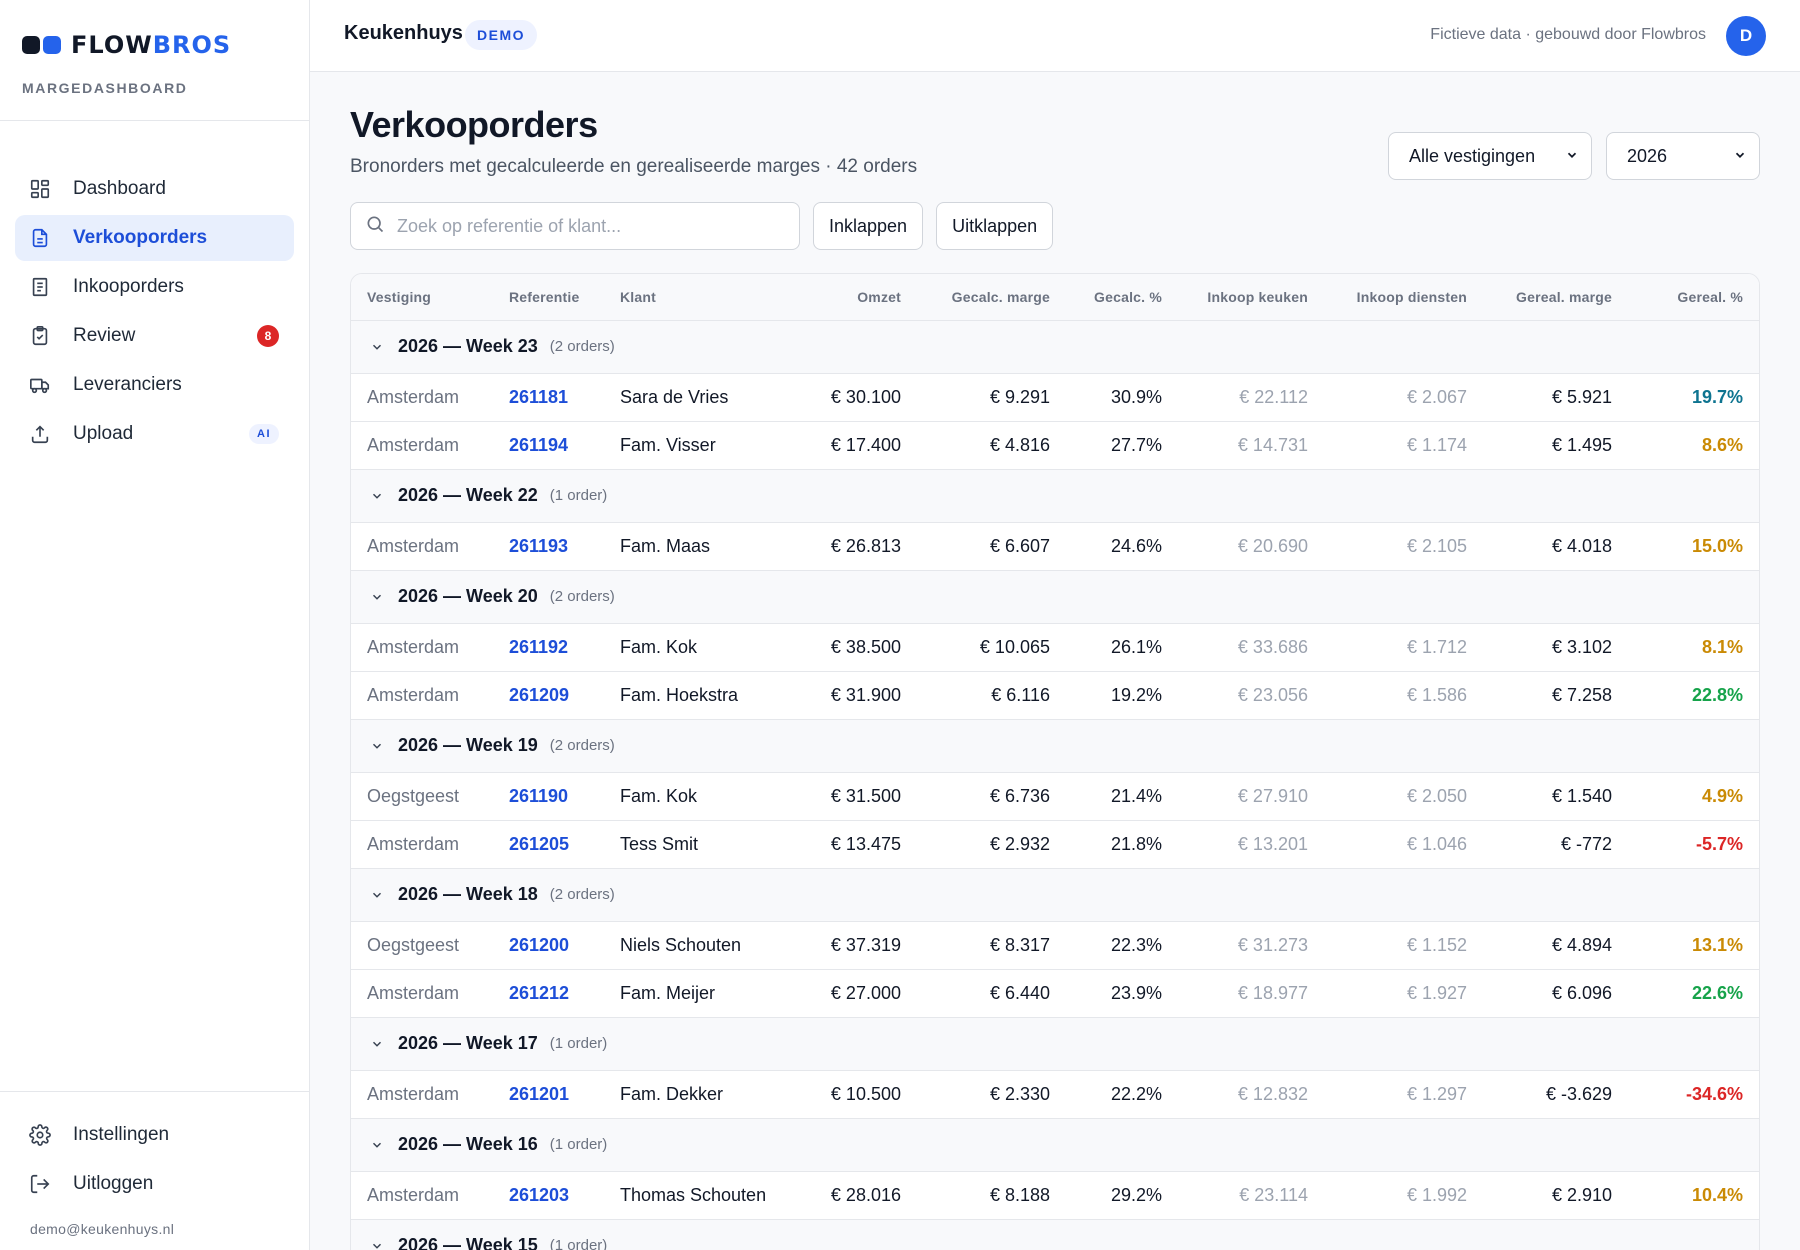  I want to click on cell-omzet: € 31.500, so click(858, 796).